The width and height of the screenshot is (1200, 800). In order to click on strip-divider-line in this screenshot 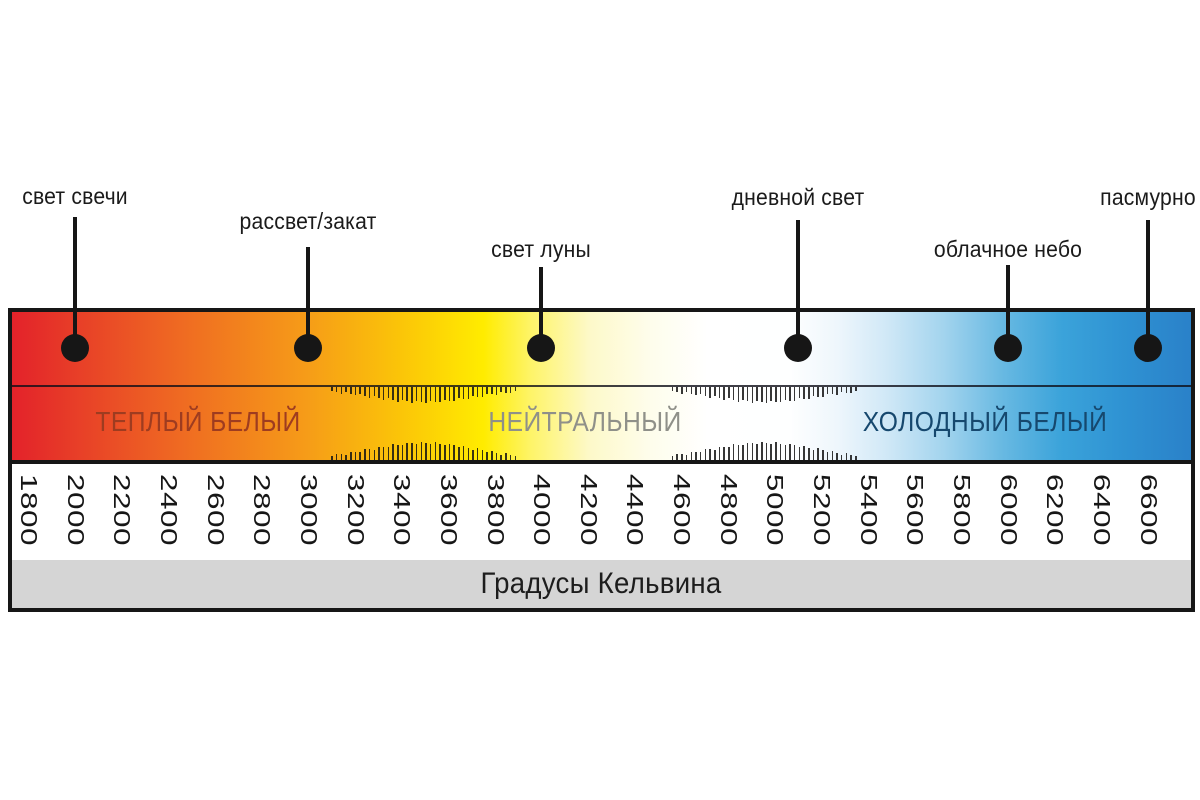, I will do `click(601, 386)`.